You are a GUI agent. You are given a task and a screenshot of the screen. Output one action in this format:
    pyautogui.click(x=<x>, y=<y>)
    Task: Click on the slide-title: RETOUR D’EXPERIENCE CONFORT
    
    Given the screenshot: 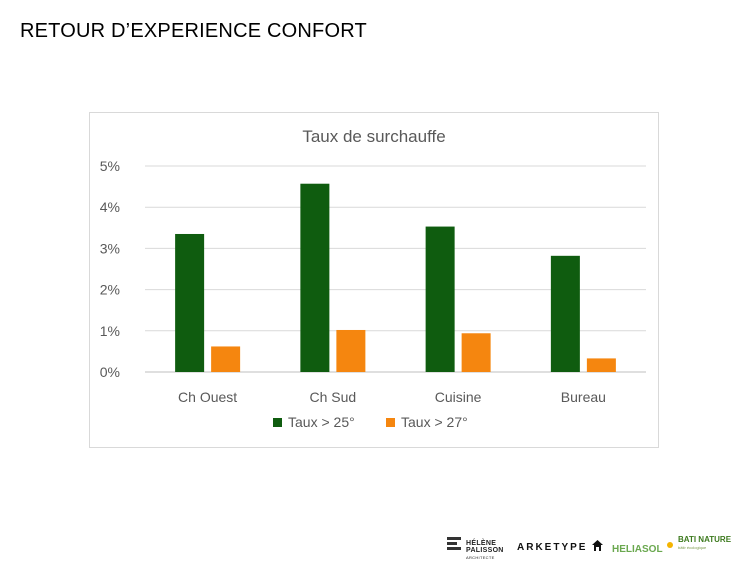 What is the action you would take?
    pyautogui.click(x=193, y=31)
    